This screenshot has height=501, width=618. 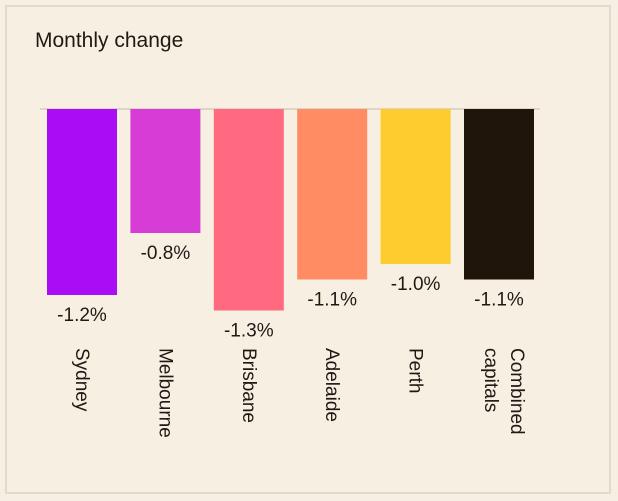 What do you see at coordinates (499, 300) in the screenshot?
I see `value-label-combined-capitals: -1.1%` at bounding box center [499, 300].